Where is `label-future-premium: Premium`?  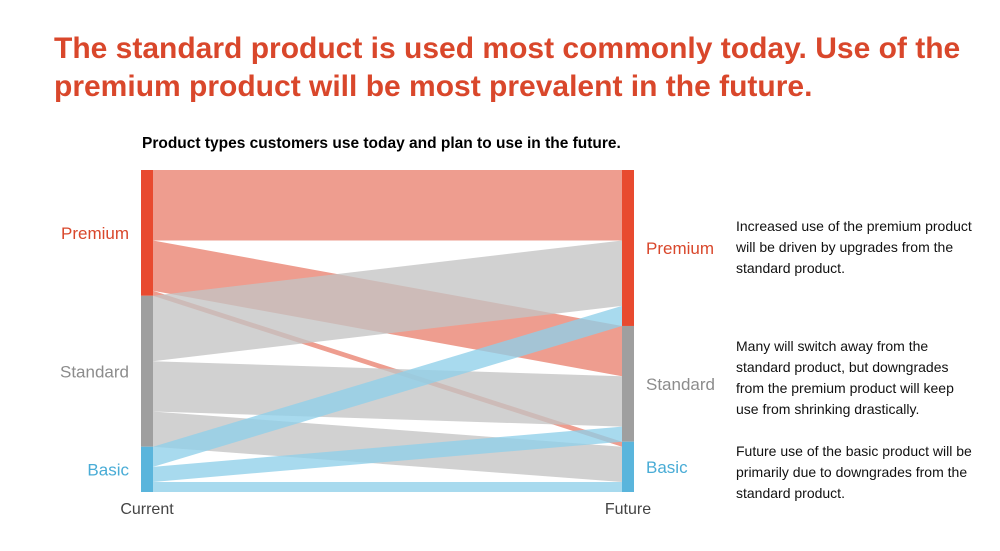 label-future-premium: Premium is located at coordinates (680, 248).